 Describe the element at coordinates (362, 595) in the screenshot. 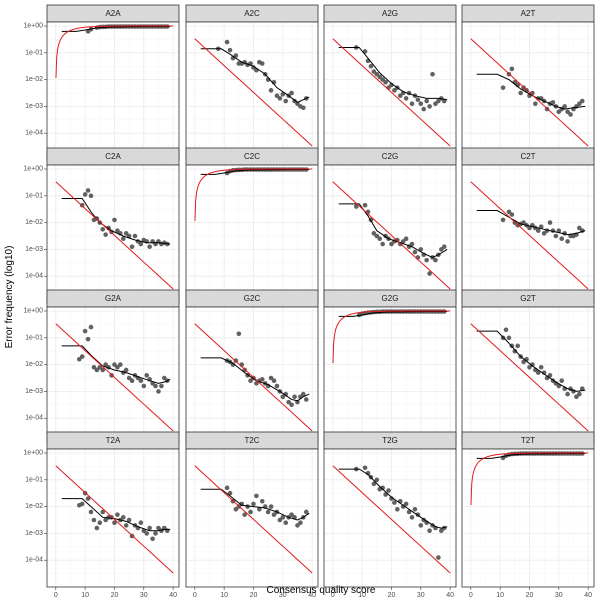

I see `x-tick-label: 10` at that location.